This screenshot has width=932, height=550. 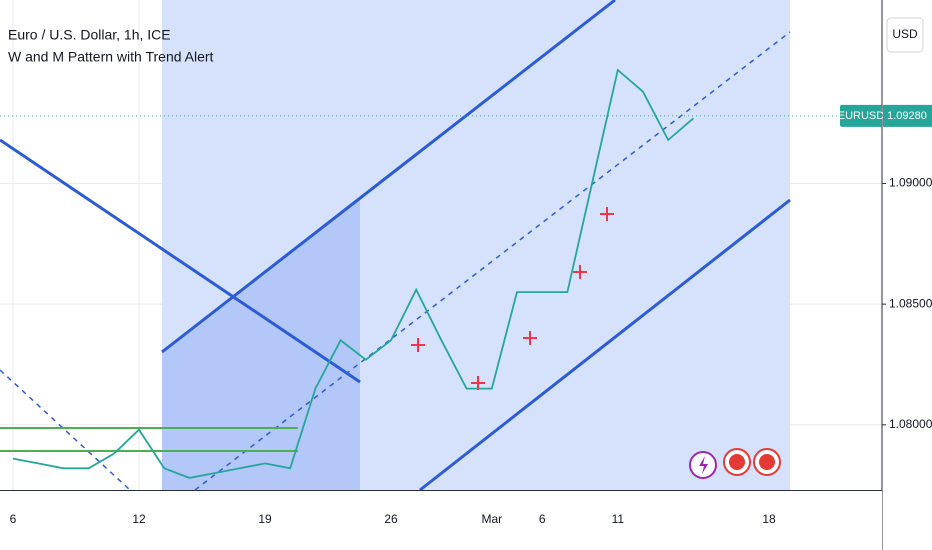 I want to click on symbol-tag, so click(x=861, y=115).